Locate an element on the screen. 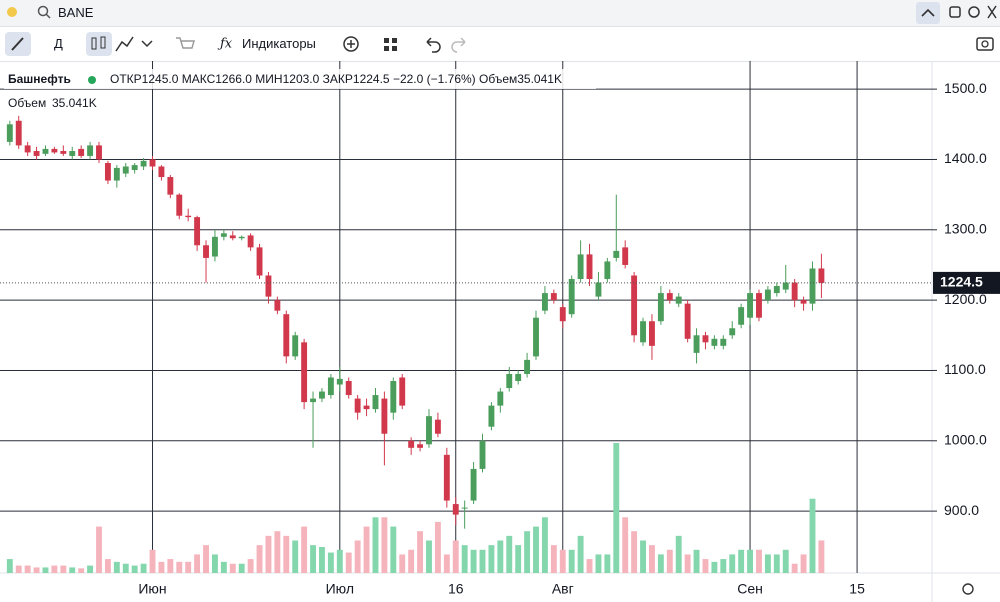 The height and width of the screenshot is (602, 1000). pencil-icon is located at coordinates (17, 44).